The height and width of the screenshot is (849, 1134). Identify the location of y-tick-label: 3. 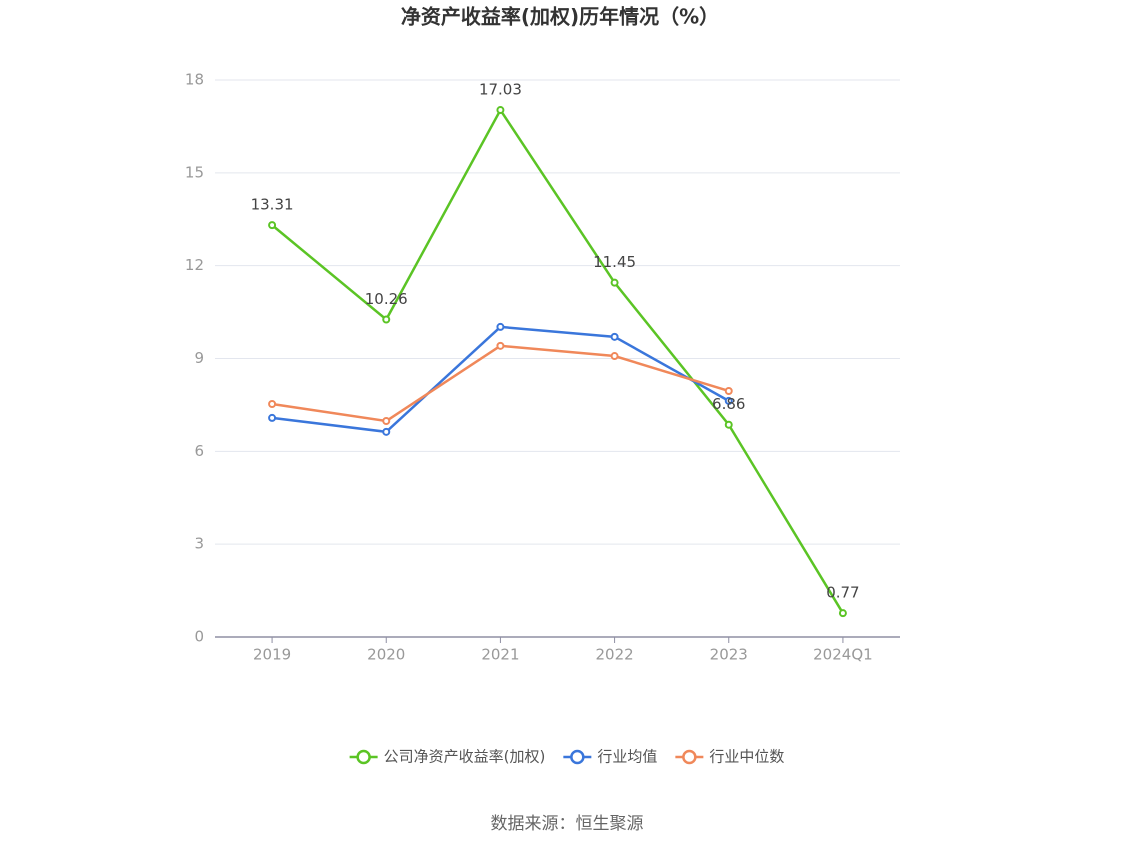
(199, 544).